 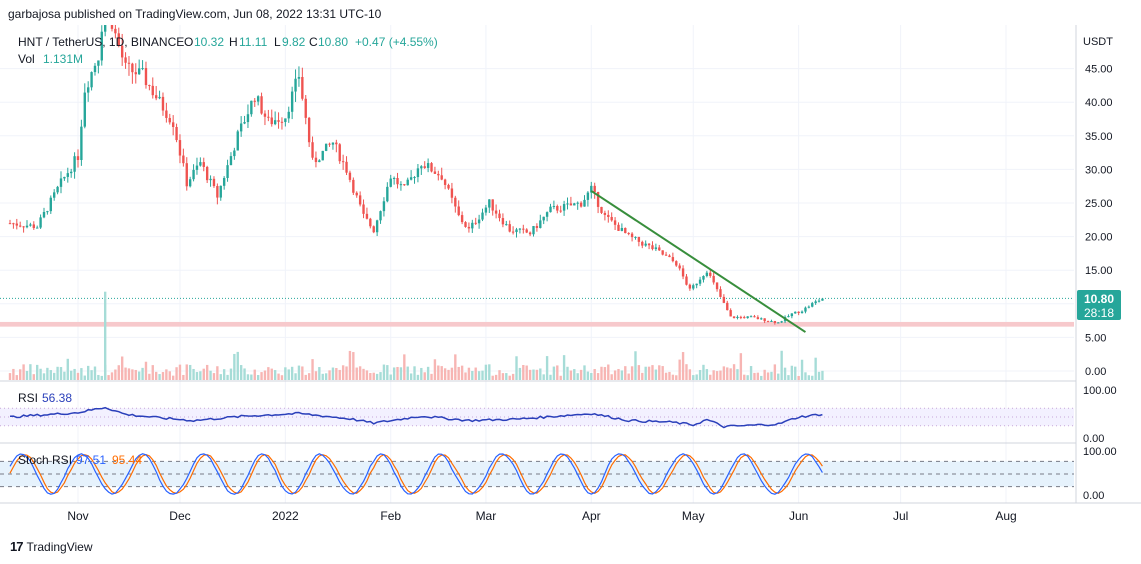 I want to click on legend-vol-label: Vol, so click(x=26, y=59).